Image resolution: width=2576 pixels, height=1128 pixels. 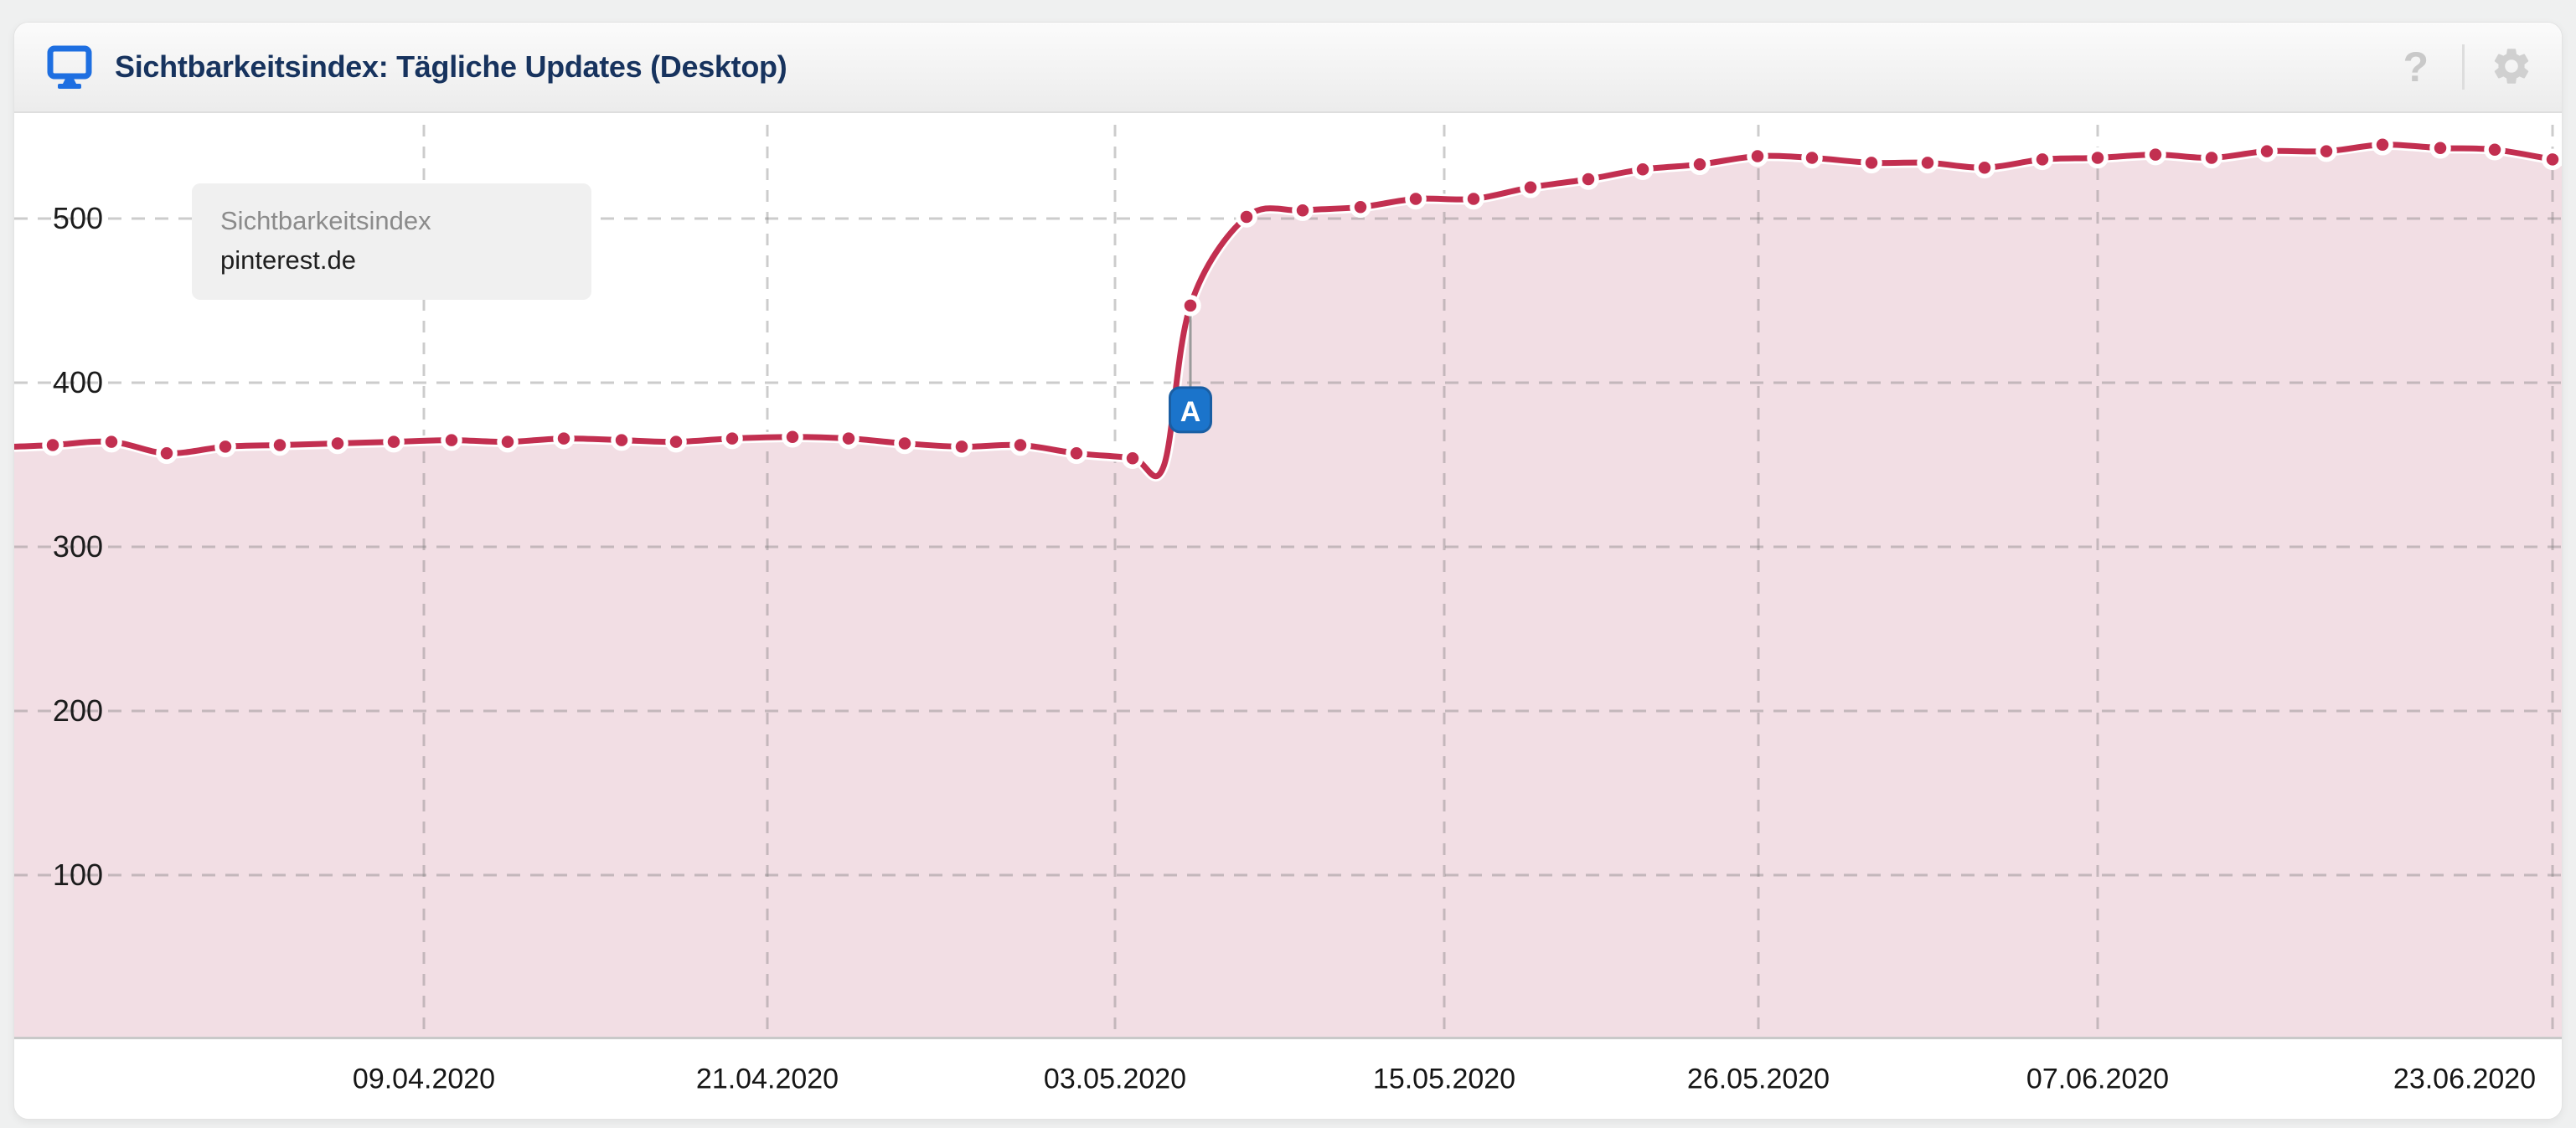 I want to click on settings-button, so click(x=2511, y=67).